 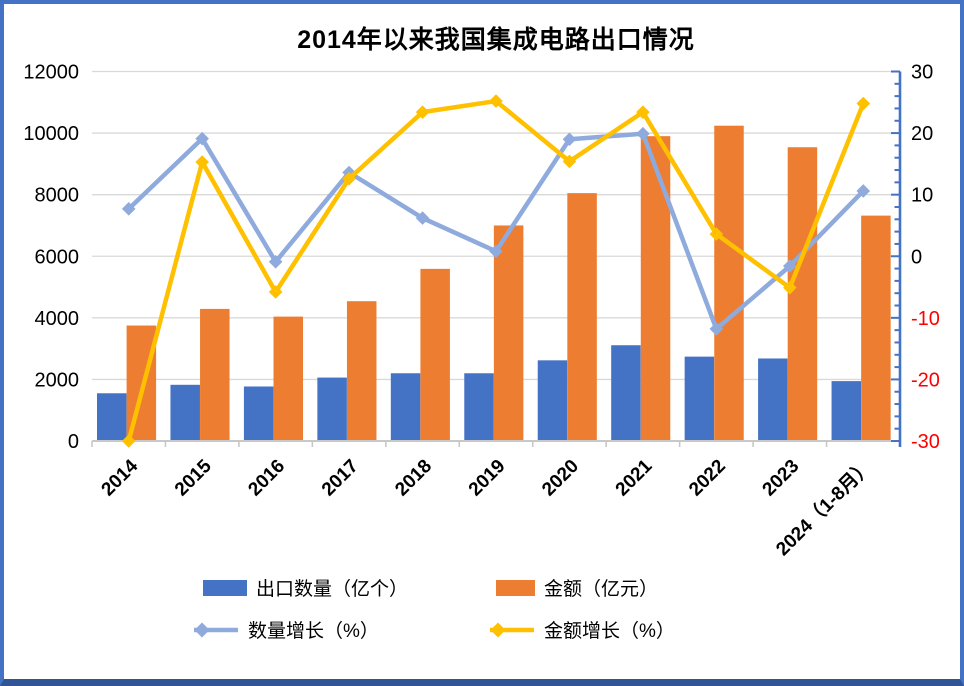 I want to click on legend-label-amount-growth: 金额增长（%）, so click(x=609, y=631).